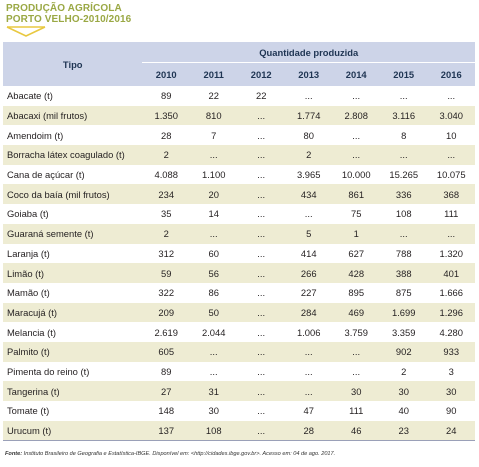  I want to click on title-line-1: PRODUÇÃO AGRÍCOLA, so click(64, 8).